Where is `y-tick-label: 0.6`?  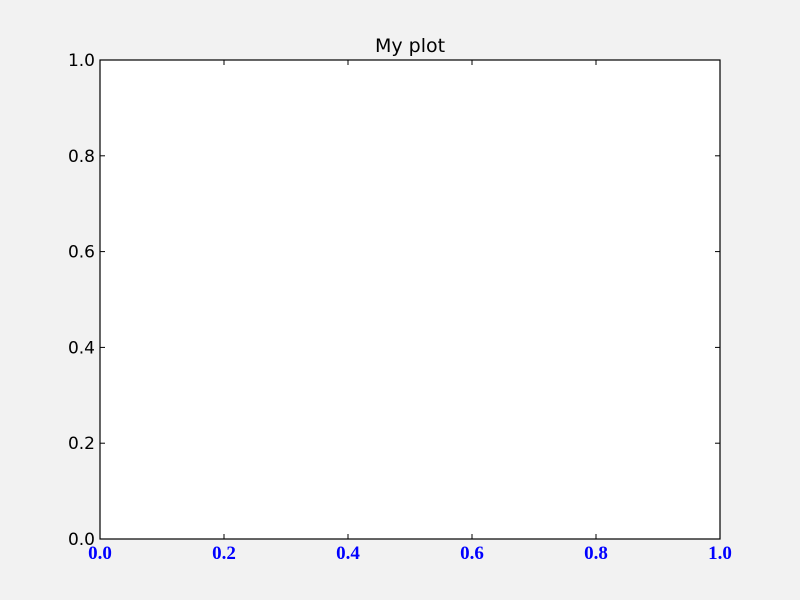 y-tick-label: 0.6 is located at coordinates (81, 253).